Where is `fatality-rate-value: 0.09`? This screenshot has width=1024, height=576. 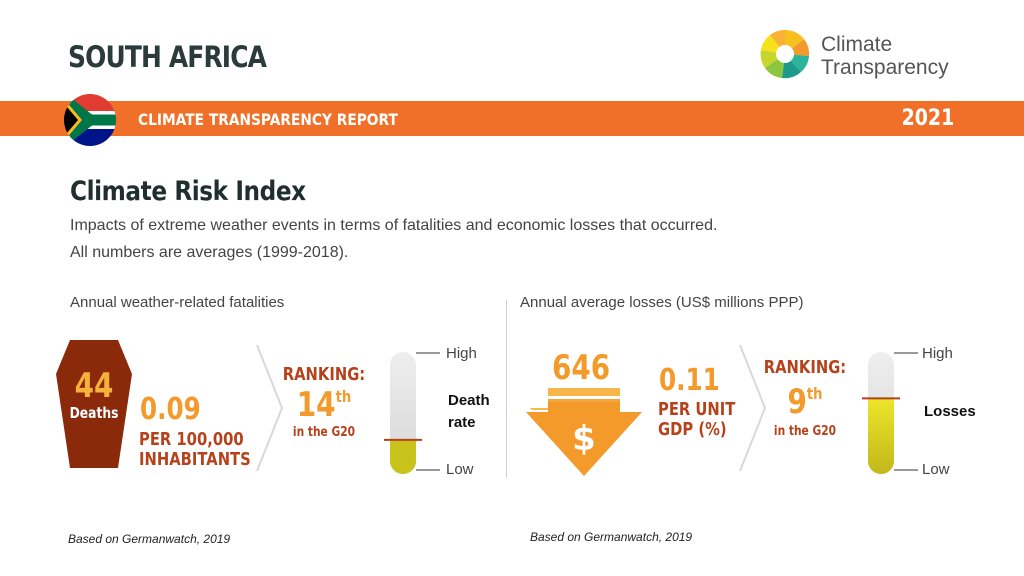
fatality-rate-value: 0.09 is located at coordinates (170, 409).